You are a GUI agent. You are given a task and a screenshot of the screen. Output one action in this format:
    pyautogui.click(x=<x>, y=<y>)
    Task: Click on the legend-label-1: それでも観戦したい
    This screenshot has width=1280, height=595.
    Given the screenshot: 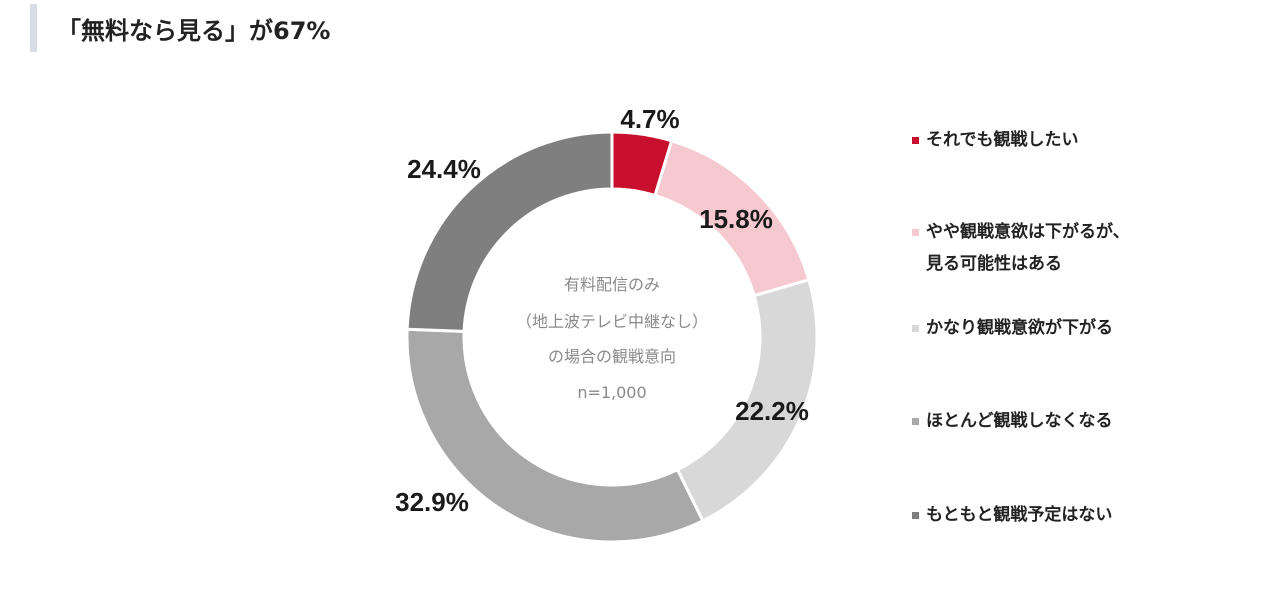 What is the action you would take?
    pyautogui.click(x=1002, y=140)
    